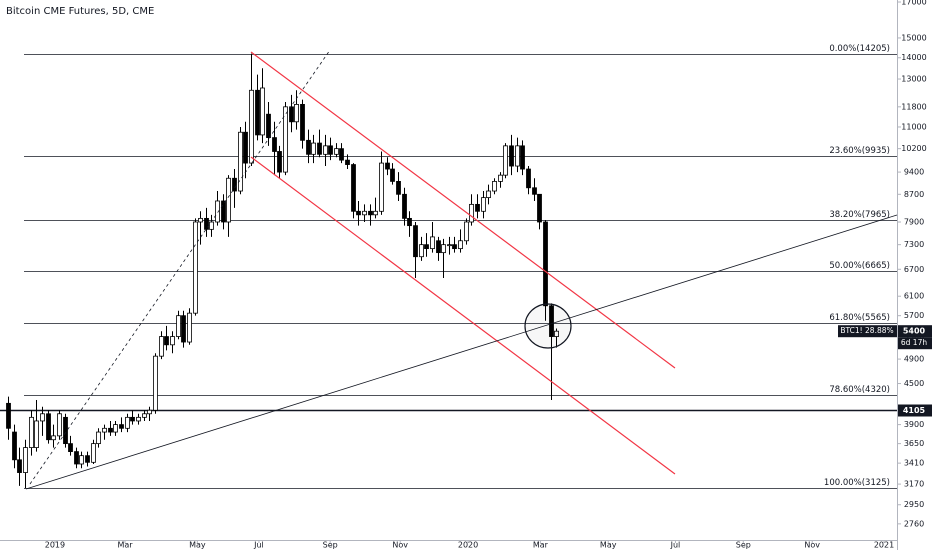 The width and height of the screenshot is (932, 550). Describe the element at coordinates (468, 545) in the screenshot. I see `x-tick-label: 2020` at that location.